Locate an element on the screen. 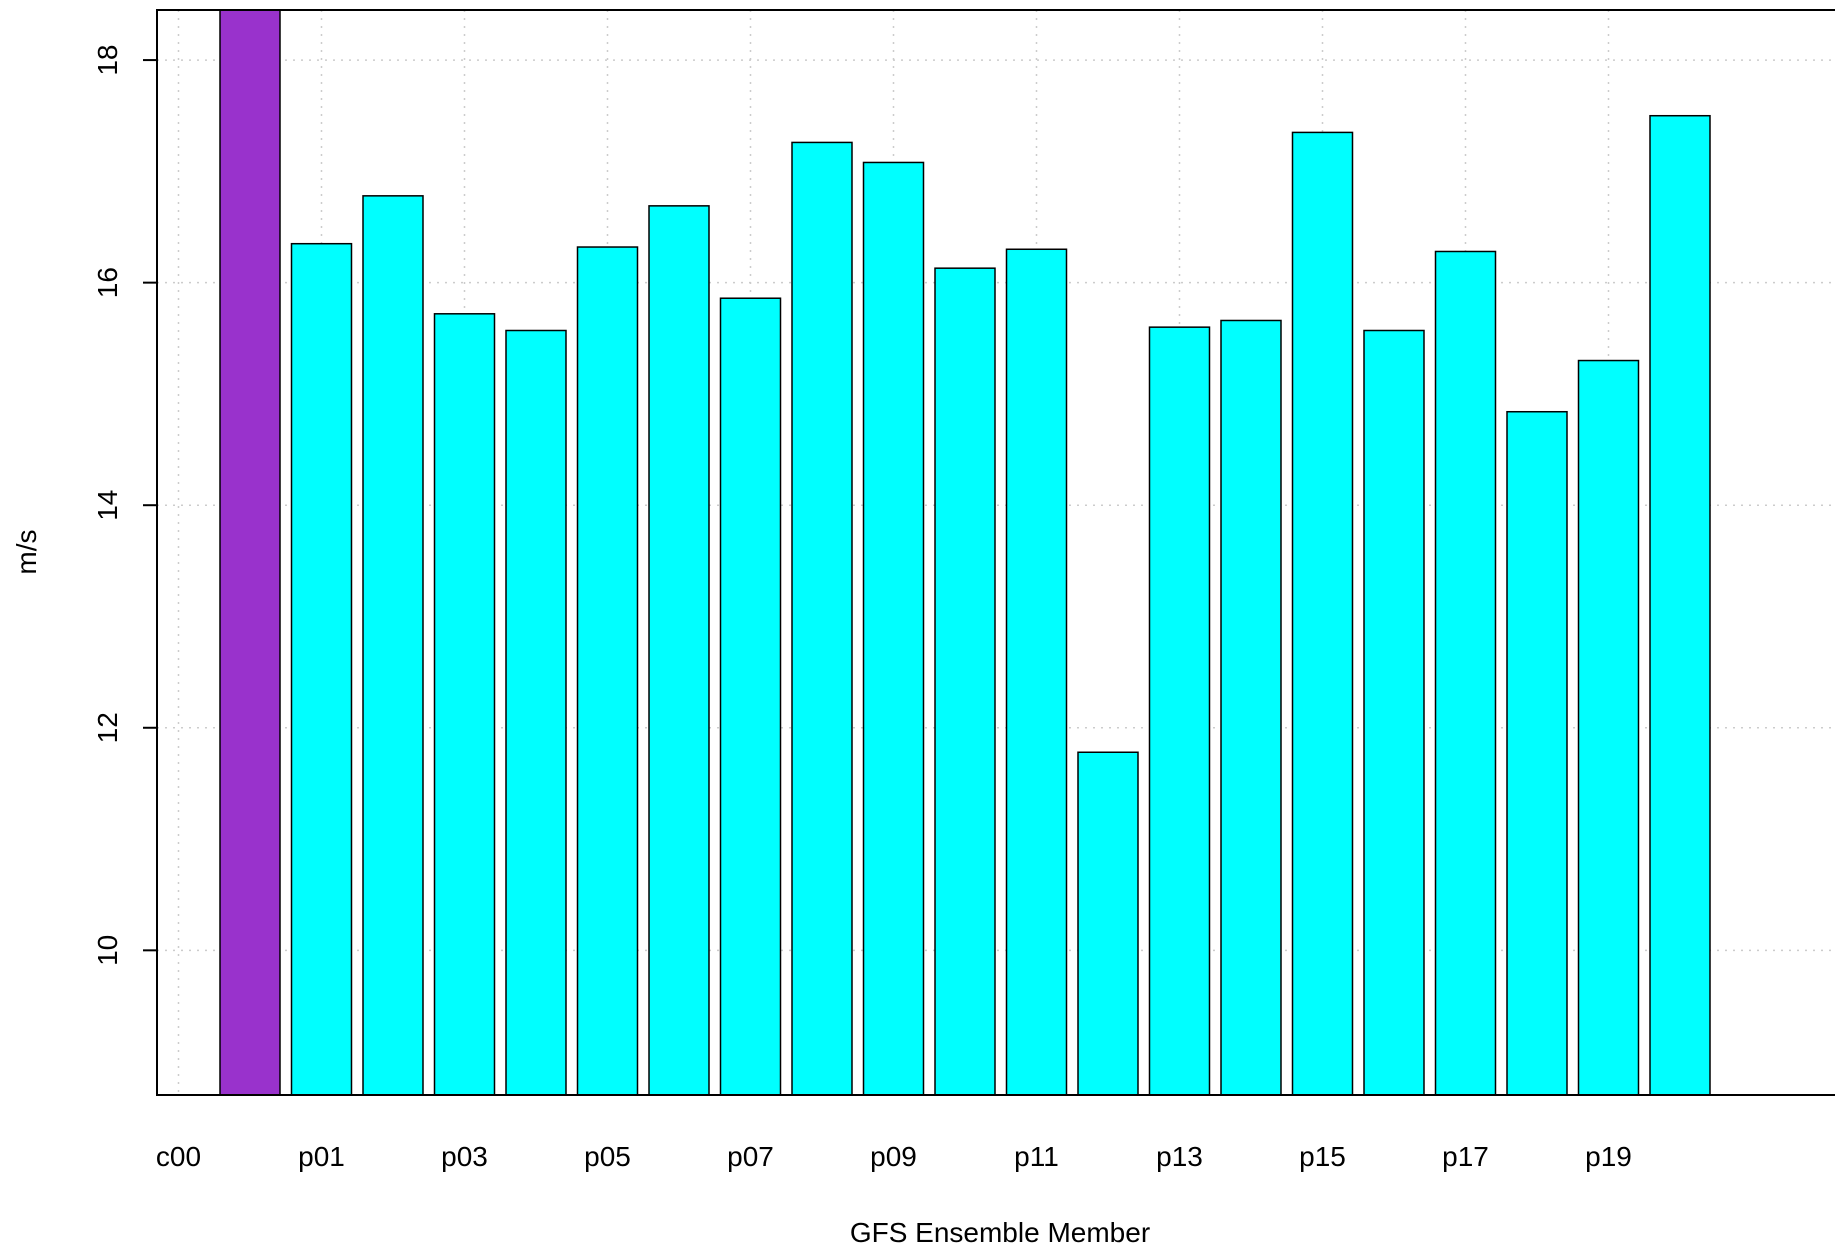 This screenshot has height=1249, width=1835. y-axis-title: m/s is located at coordinates (26, 551).